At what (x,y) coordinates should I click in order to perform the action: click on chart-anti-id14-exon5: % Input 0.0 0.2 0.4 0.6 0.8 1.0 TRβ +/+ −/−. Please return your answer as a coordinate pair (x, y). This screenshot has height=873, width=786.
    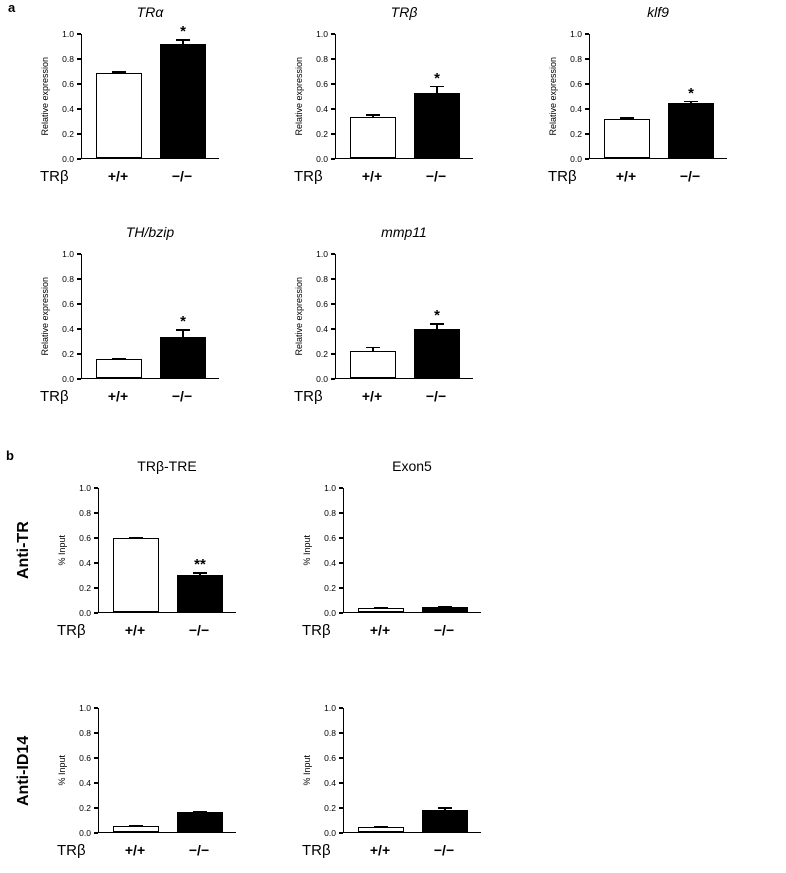
    Looking at the image, I should click on (400, 773).